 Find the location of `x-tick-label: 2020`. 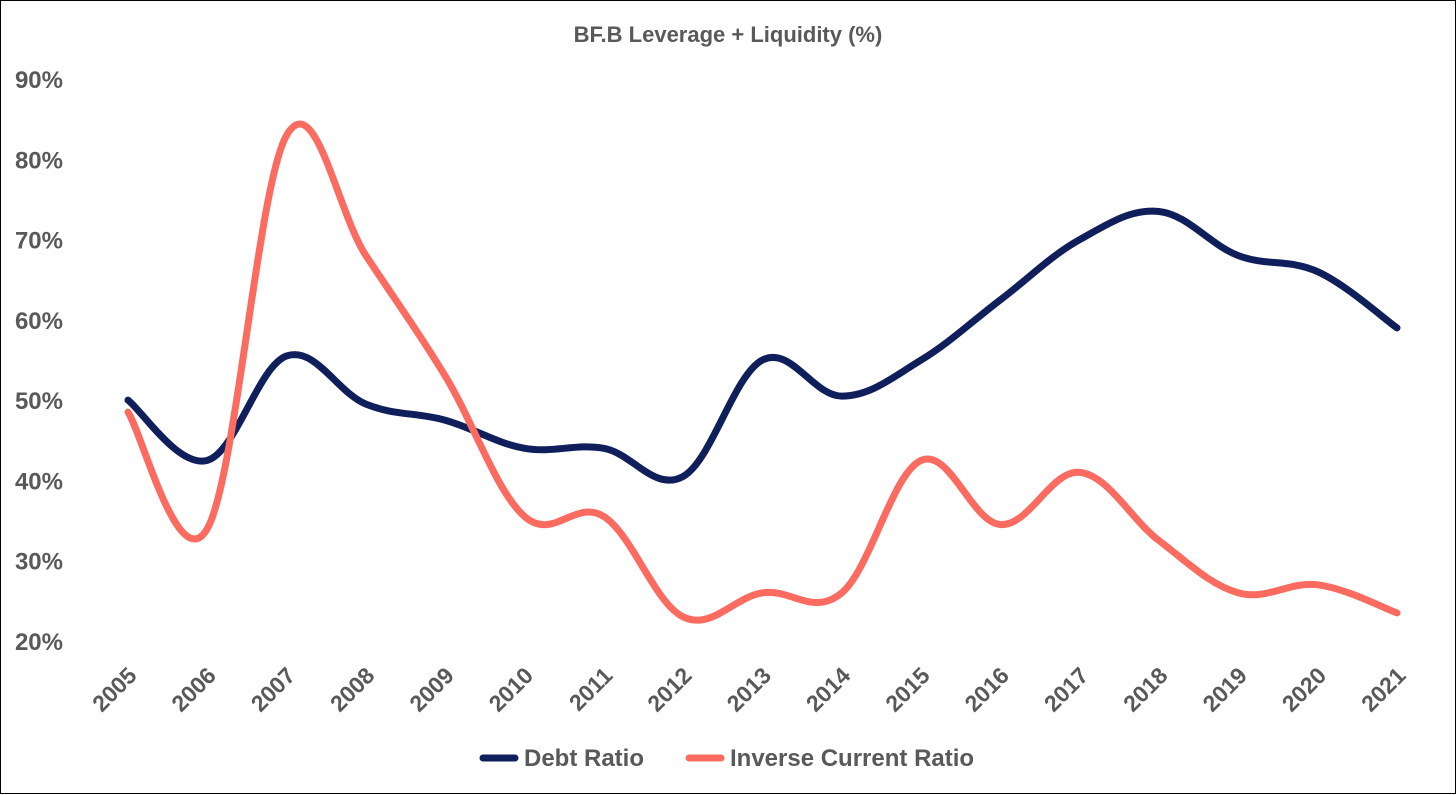

x-tick-label: 2020 is located at coordinates (1304, 689).